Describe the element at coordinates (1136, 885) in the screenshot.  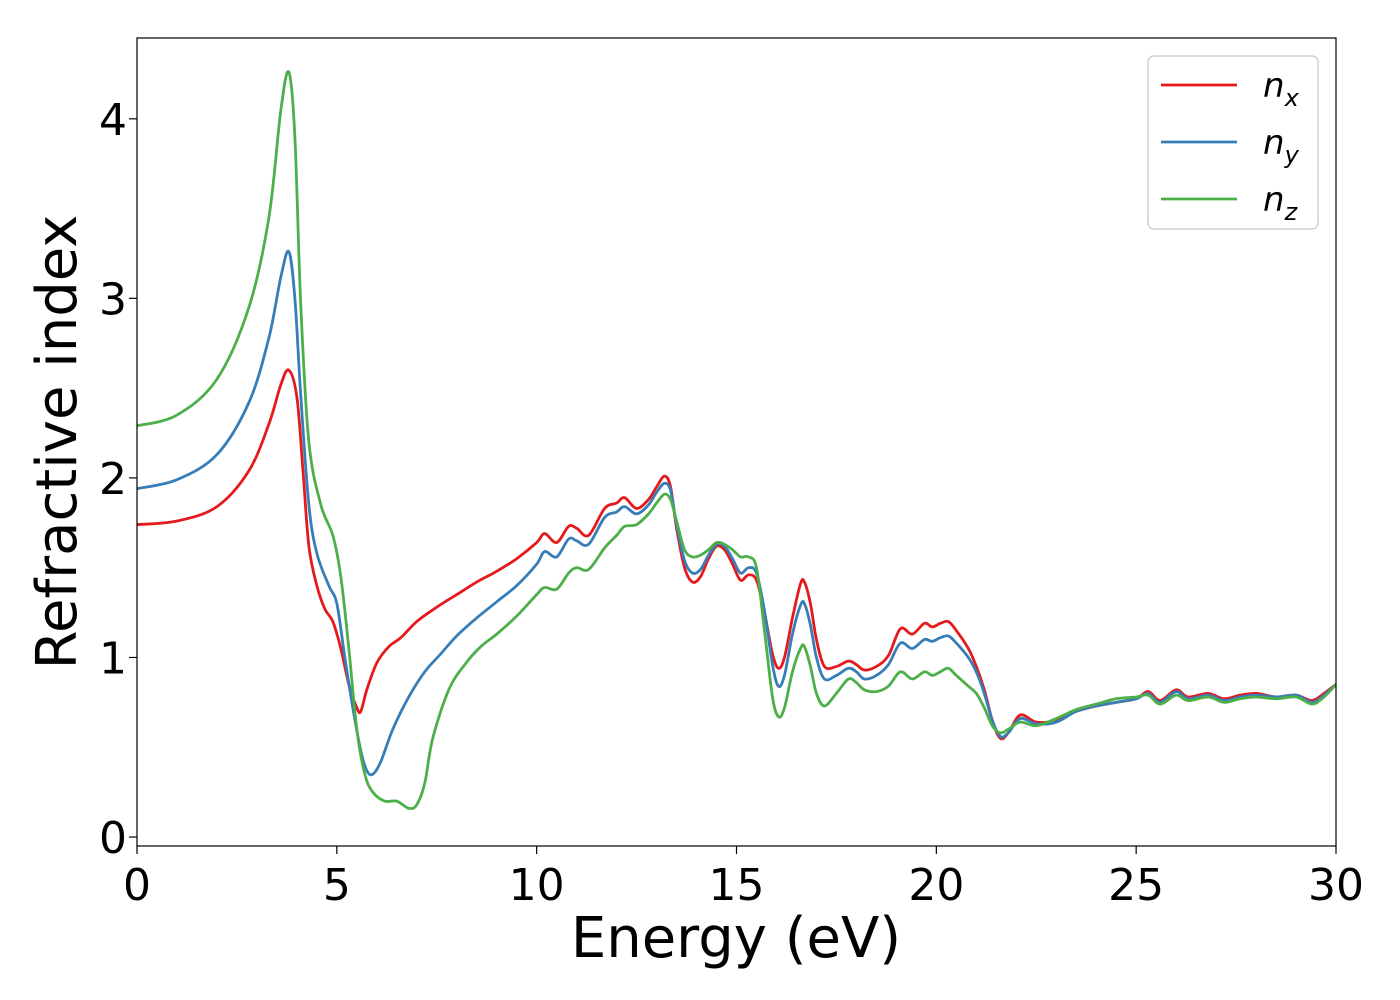
I see `x-tick-label: 25` at that location.